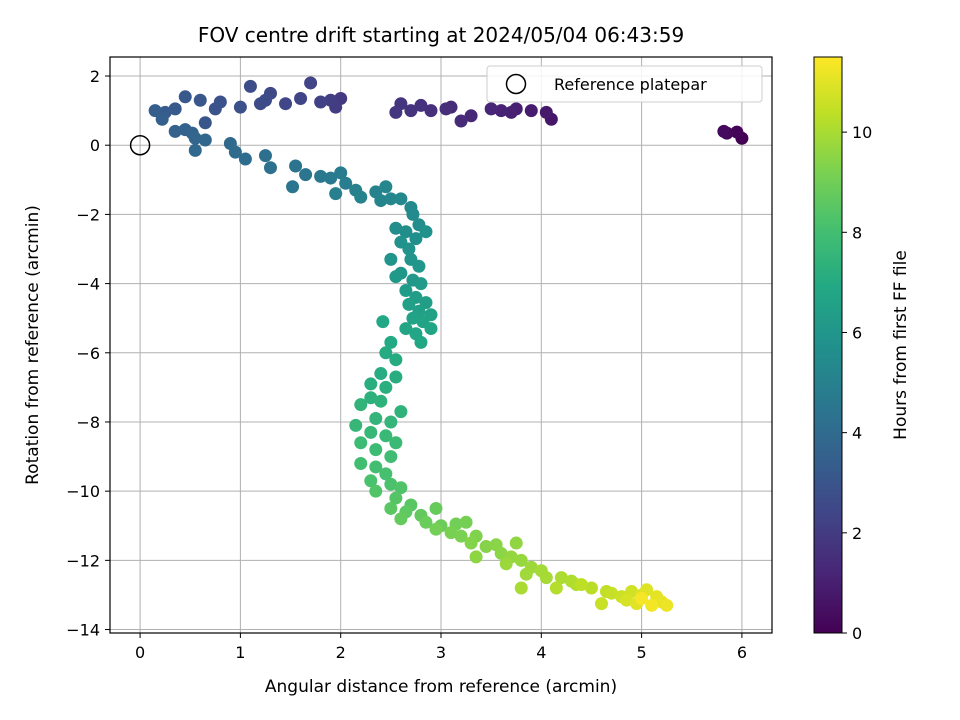 The image size is (960, 720). I want to click on colorbar-tick-label: 8, so click(857, 232).